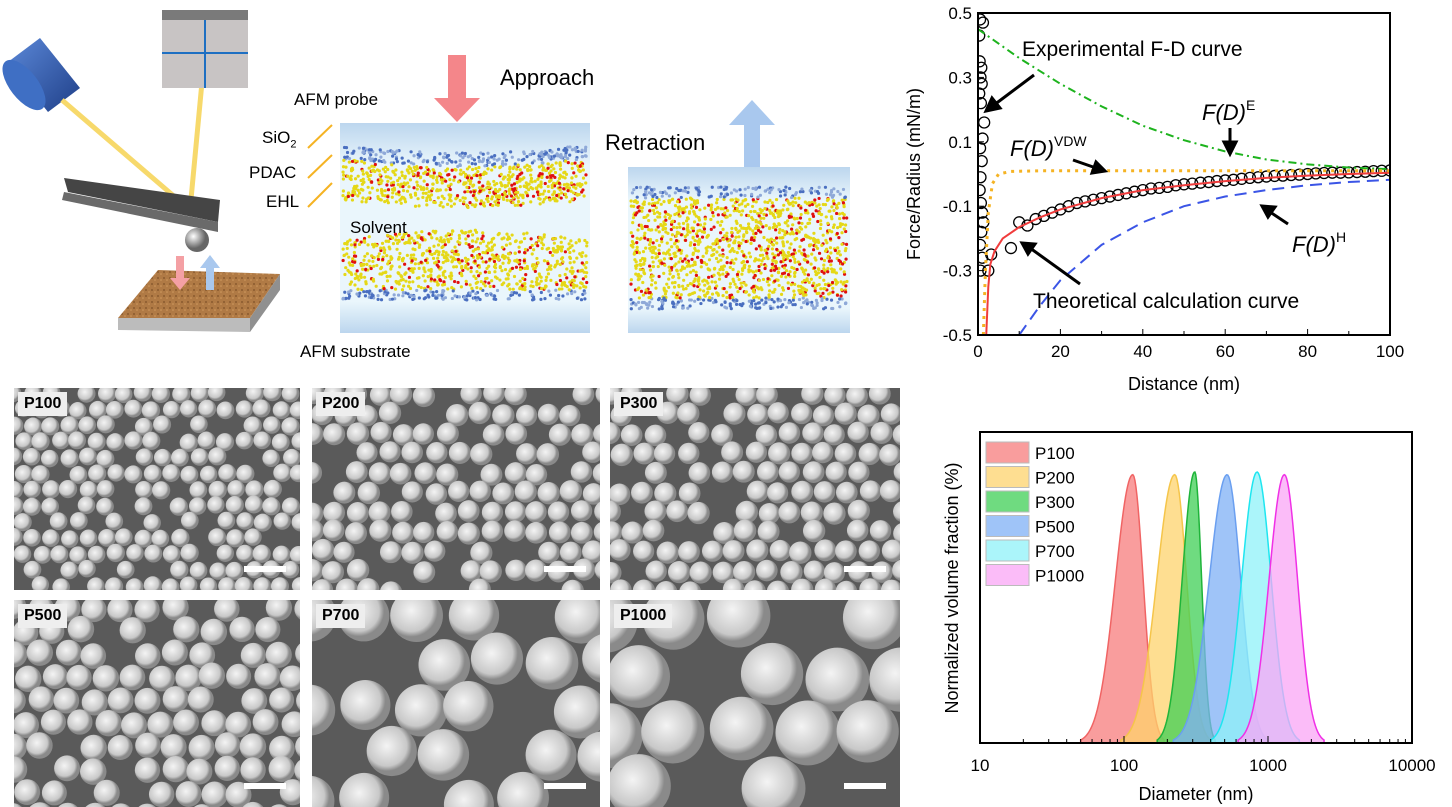 The width and height of the screenshot is (1452, 807). Describe the element at coordinates (157, 489) in the screenshot. I see `sem-panel-p100: P100` at that location.